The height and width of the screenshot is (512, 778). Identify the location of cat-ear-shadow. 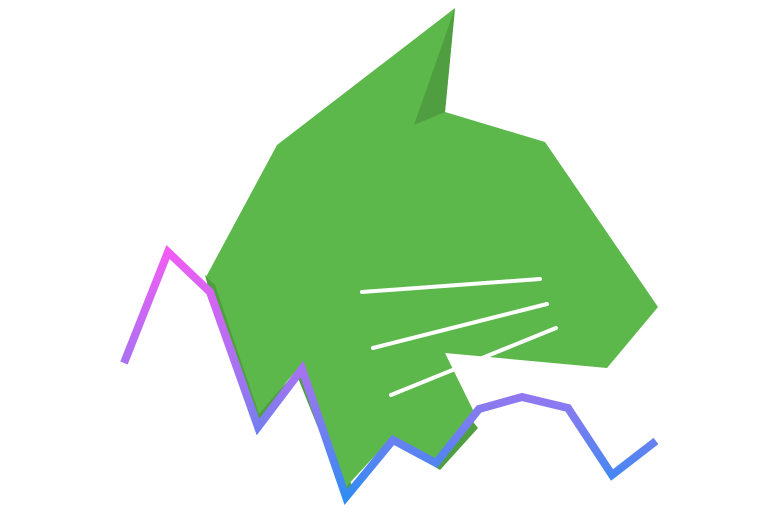
(434, 66).